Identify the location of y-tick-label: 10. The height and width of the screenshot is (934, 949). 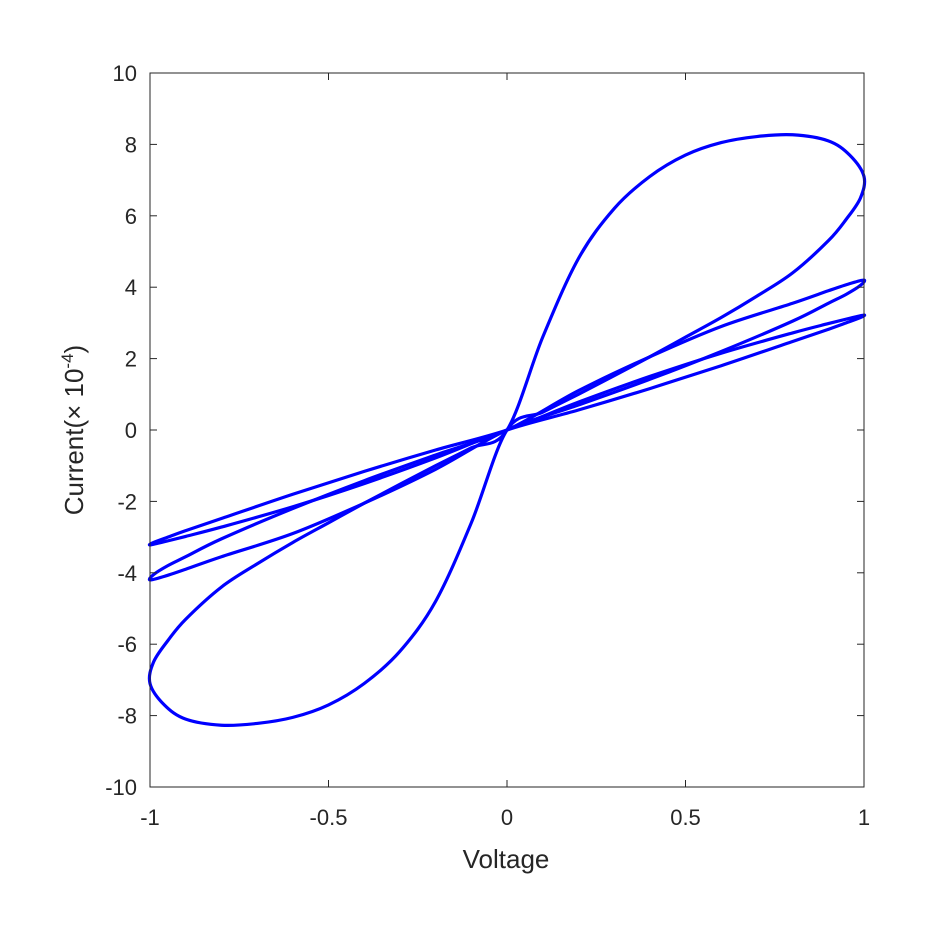
(125, 73).